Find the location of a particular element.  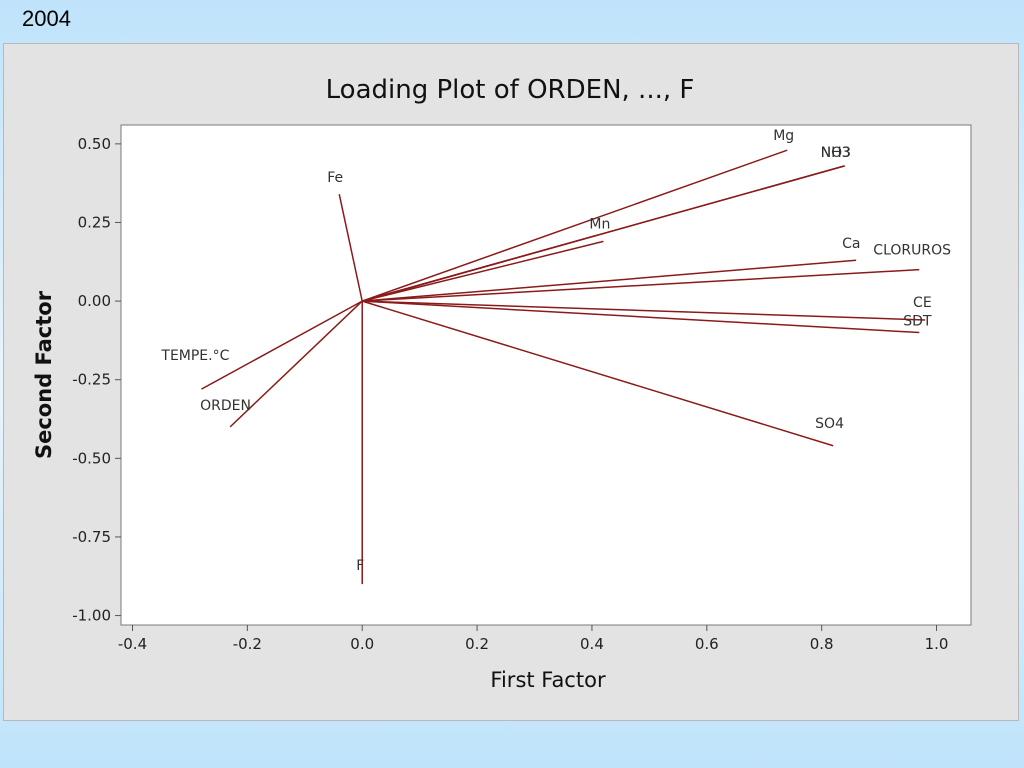

x-tick-label: 0.4 is located at coordinates (592, 644).